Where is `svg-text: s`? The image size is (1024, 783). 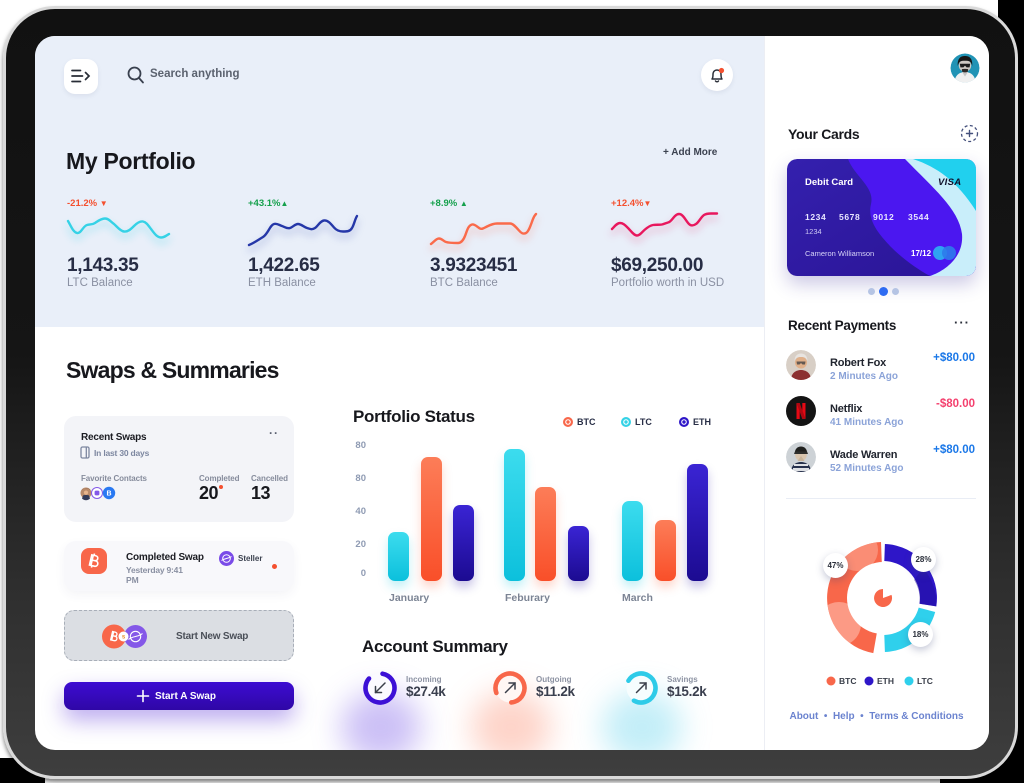
svg-text: s is located at coordinates (124, 638).